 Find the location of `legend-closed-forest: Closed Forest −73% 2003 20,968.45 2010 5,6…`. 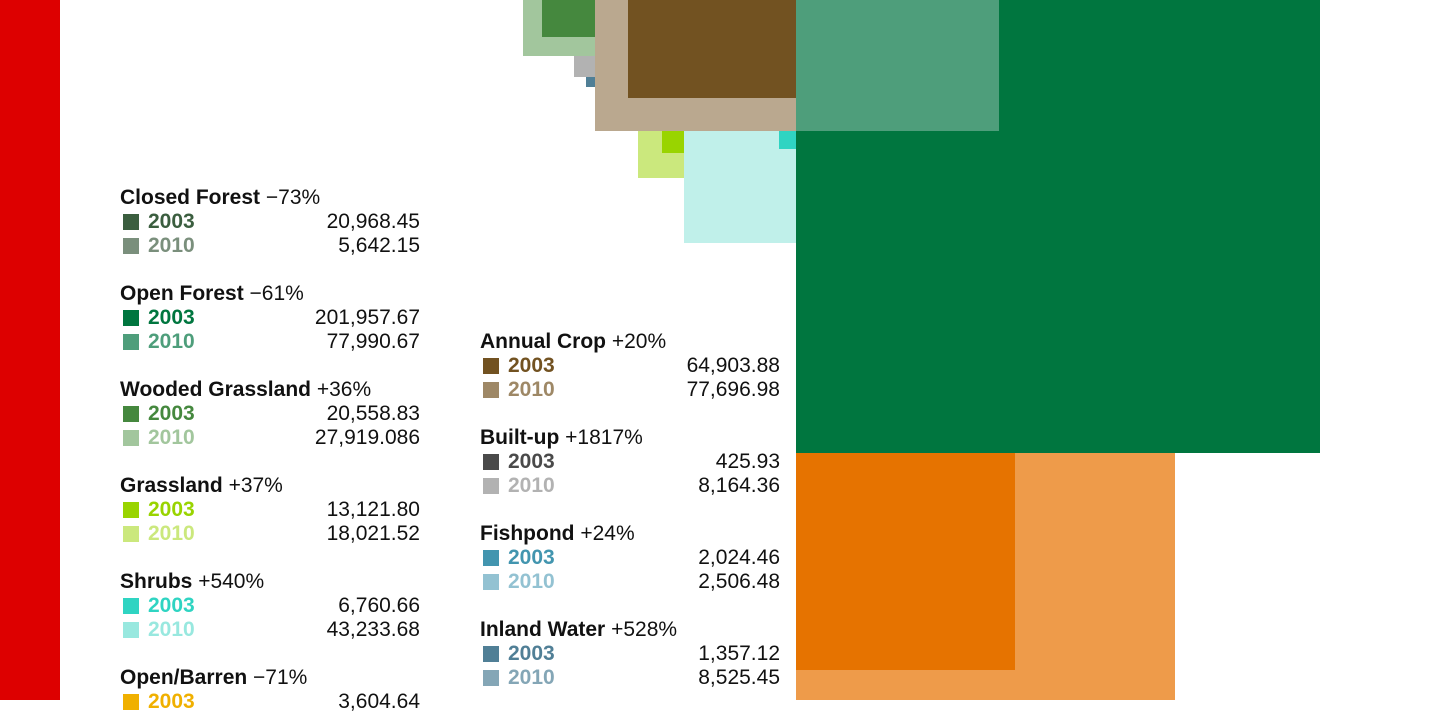

legend-closed-forest: Closed Forest −73% 2003 20,968.45 2010 5,6… is located at coordinates (270, 221).